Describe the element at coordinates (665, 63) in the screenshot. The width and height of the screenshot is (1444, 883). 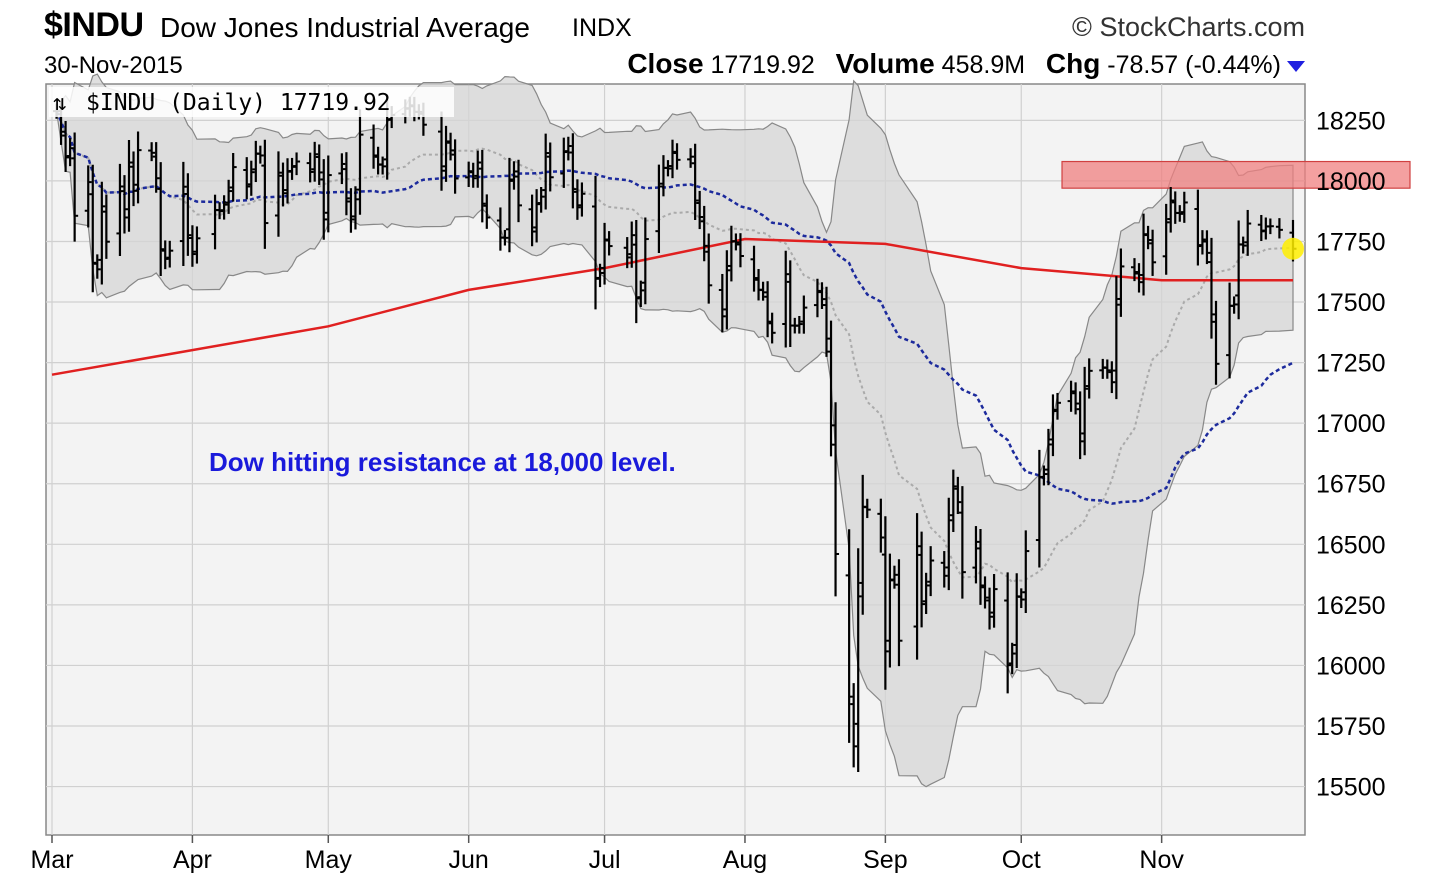
I see `close-label: Close` at that location.